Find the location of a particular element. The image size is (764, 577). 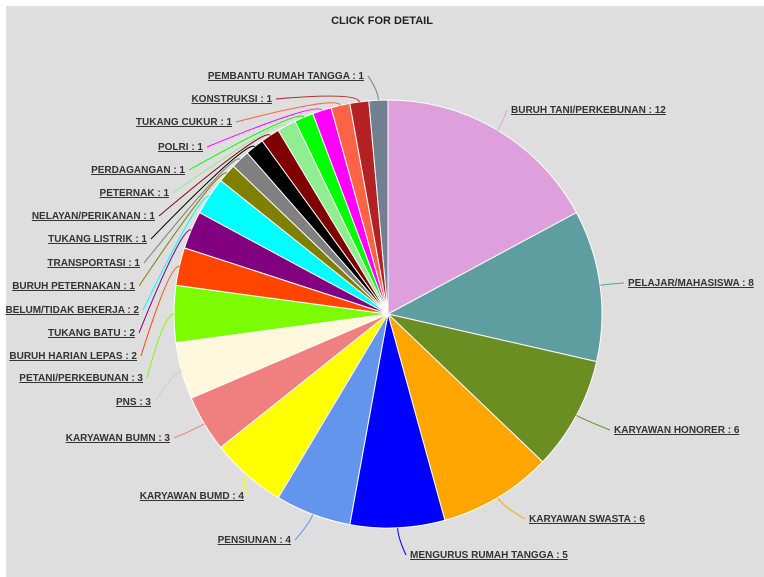

slice-label: BURUH HARIAN LEPAS : 2 is located at coordinates (73, 356).